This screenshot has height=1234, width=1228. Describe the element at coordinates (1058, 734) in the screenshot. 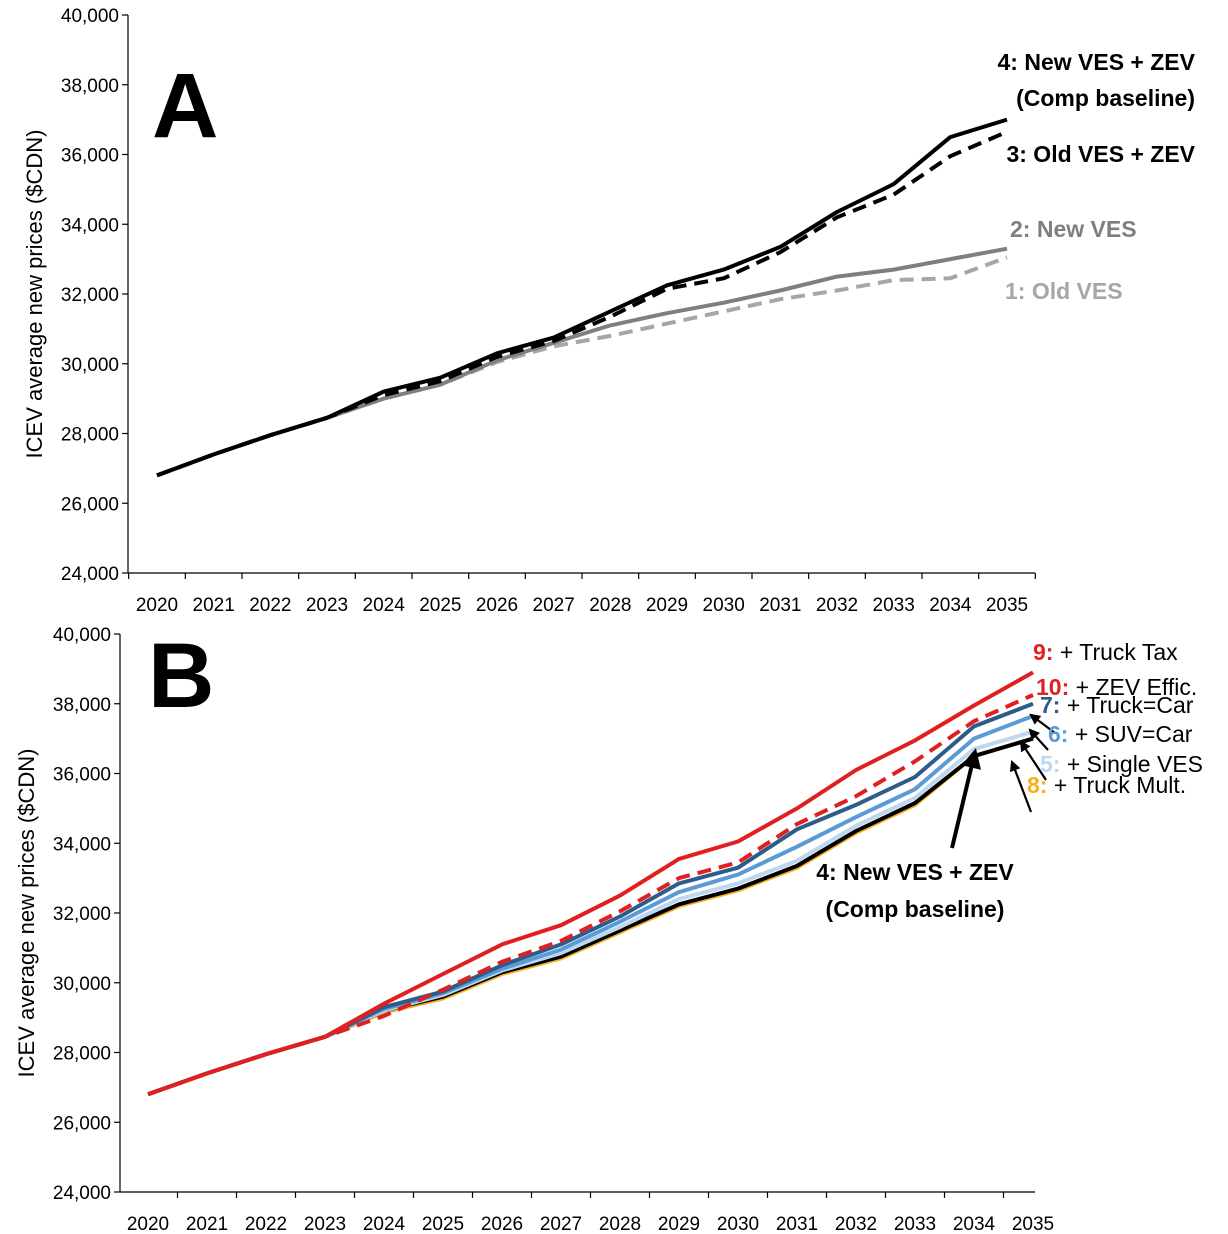

I see `series-label-number: 6:` at that location.